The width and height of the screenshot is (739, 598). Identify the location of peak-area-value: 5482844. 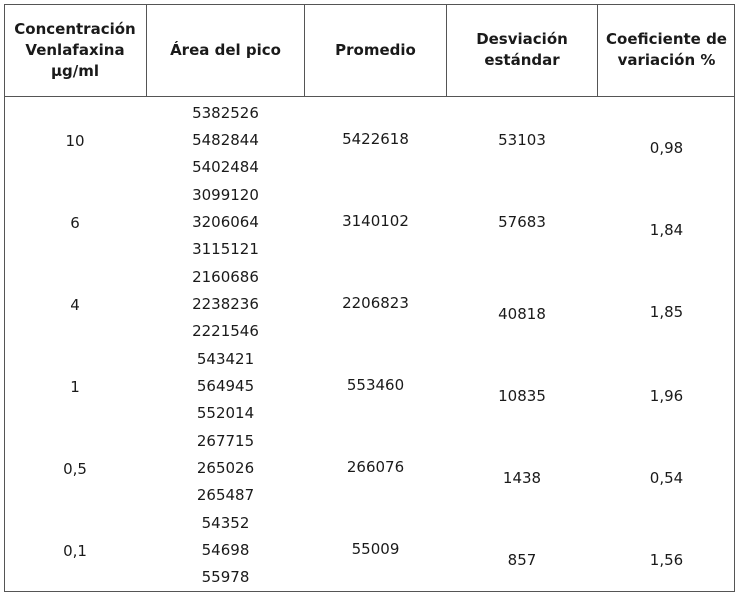
(225, 140).